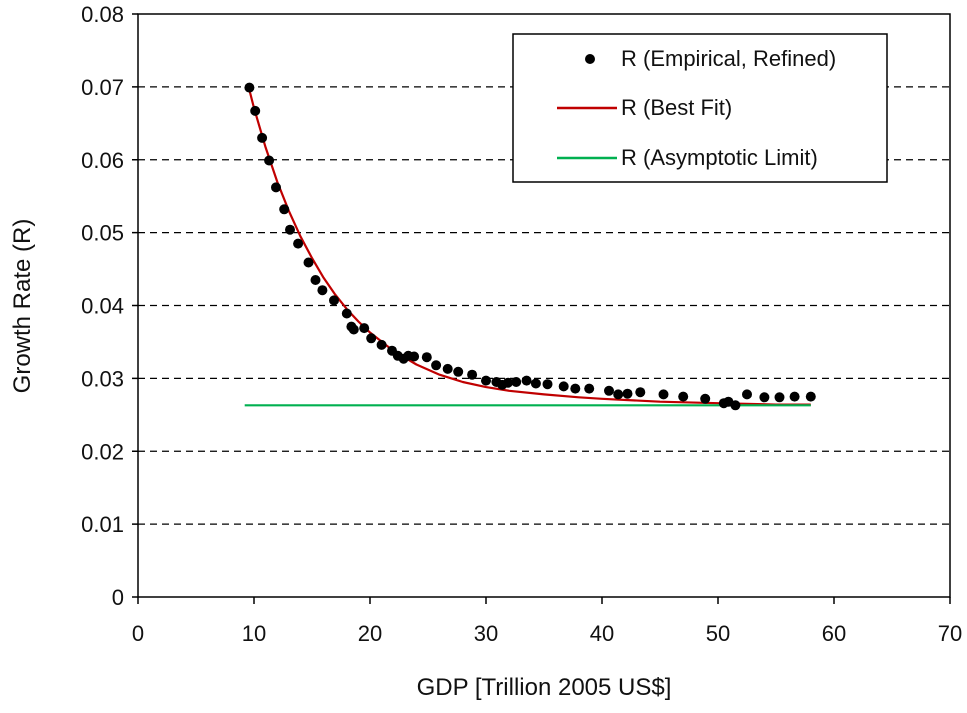 The height and width of the screenshot is (713, 967). Describe the element at coordinates (102, 87) in the screenshot. I see `y-tick-label-7: 0.07` at that location.